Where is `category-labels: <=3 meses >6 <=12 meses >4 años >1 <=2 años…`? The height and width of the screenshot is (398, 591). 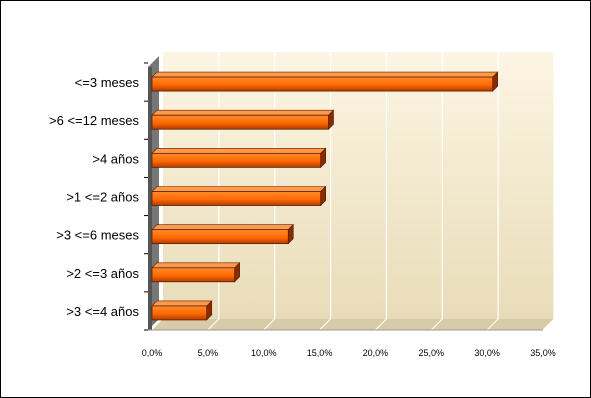
category-labels: <=3 meses >6 <=12 meses >4 años >1 <=2 años… is located at coordinates (94, 197).